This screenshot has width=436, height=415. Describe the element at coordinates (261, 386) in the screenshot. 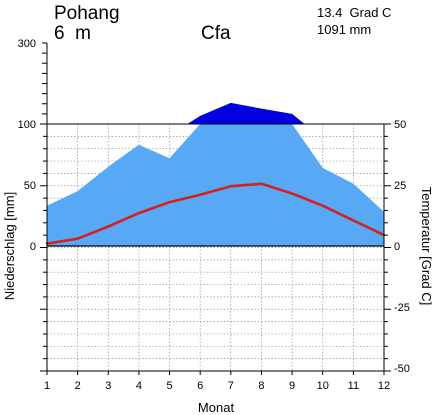

I see `x-tick-label: 8` at that location.